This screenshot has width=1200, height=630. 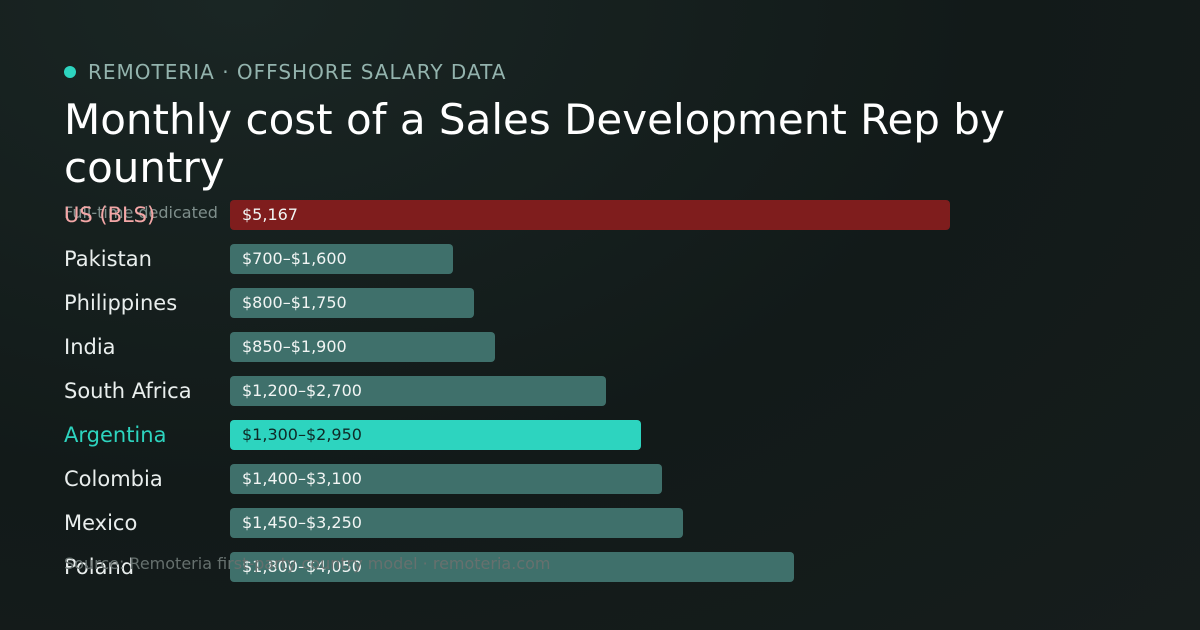 What do you see at coordinates (270, 214) in the screenshot?
I see `value-label: $5,167` at bounding box center [270, 214].